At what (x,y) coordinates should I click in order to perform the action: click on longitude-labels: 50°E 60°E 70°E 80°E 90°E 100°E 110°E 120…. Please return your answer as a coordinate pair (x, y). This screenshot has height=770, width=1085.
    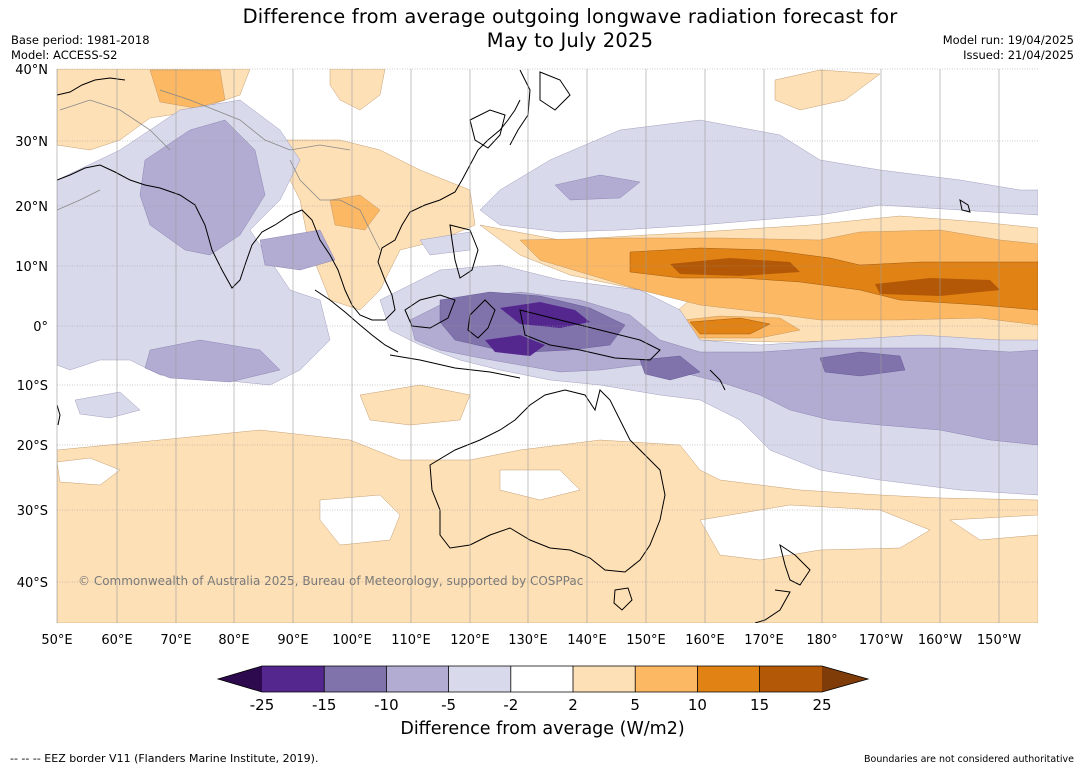
    Looking at the image, I should click on (531, 640).